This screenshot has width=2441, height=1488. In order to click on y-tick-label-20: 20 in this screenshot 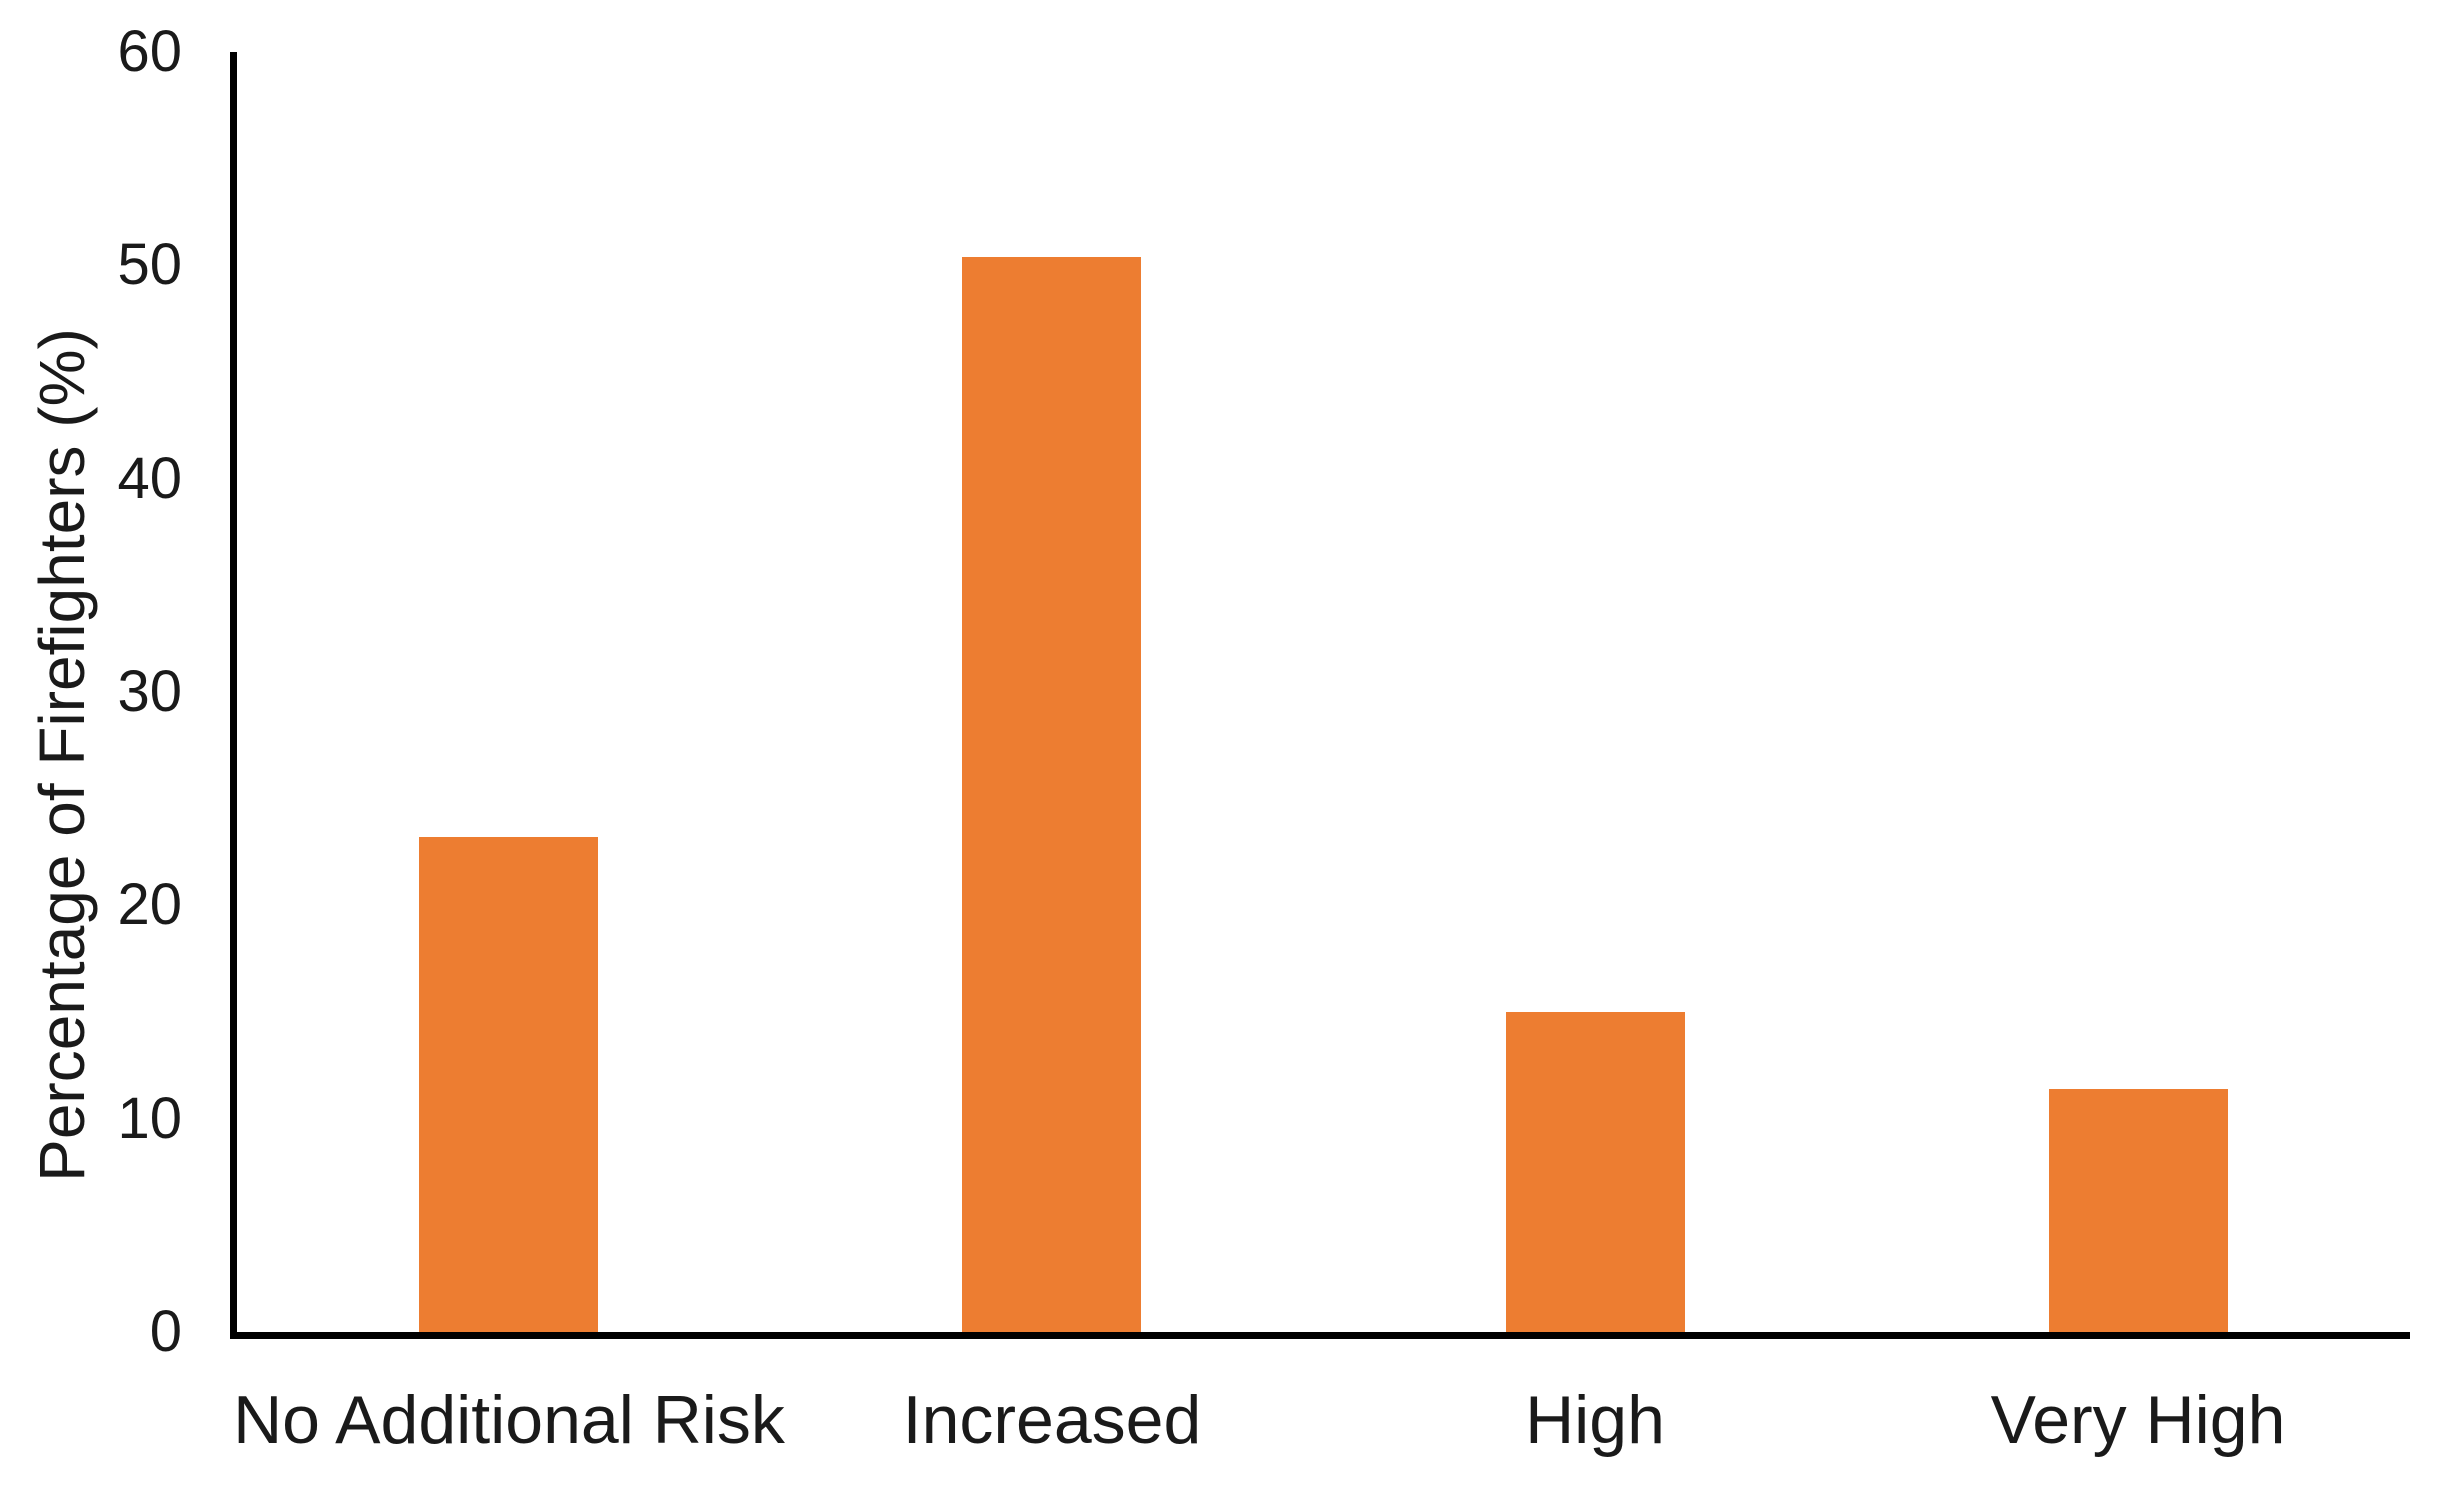, I will do `click(149, 904)`.